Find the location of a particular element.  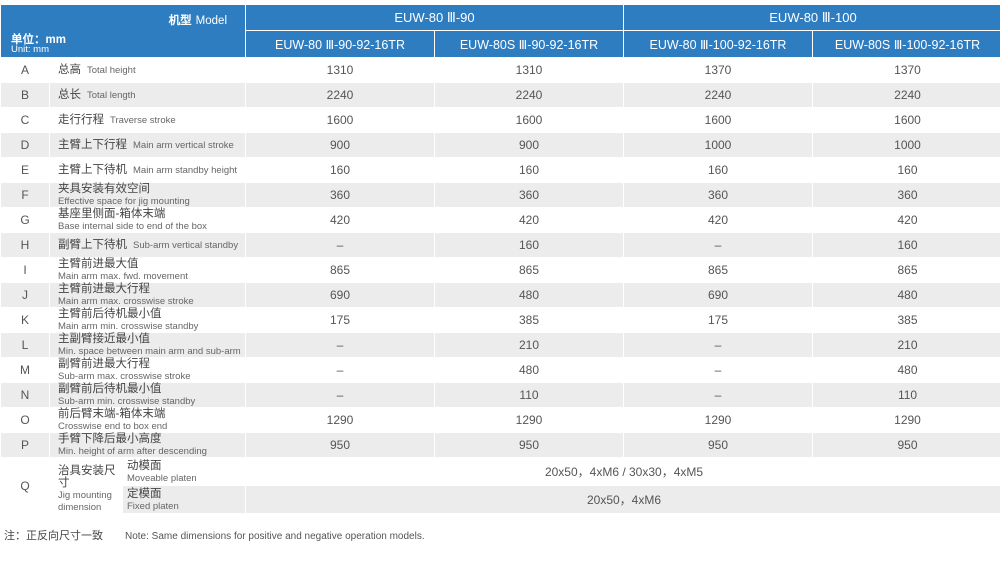

jig-fixed-label: 定模面 Fixed platen is located at coordinates (184, 499).